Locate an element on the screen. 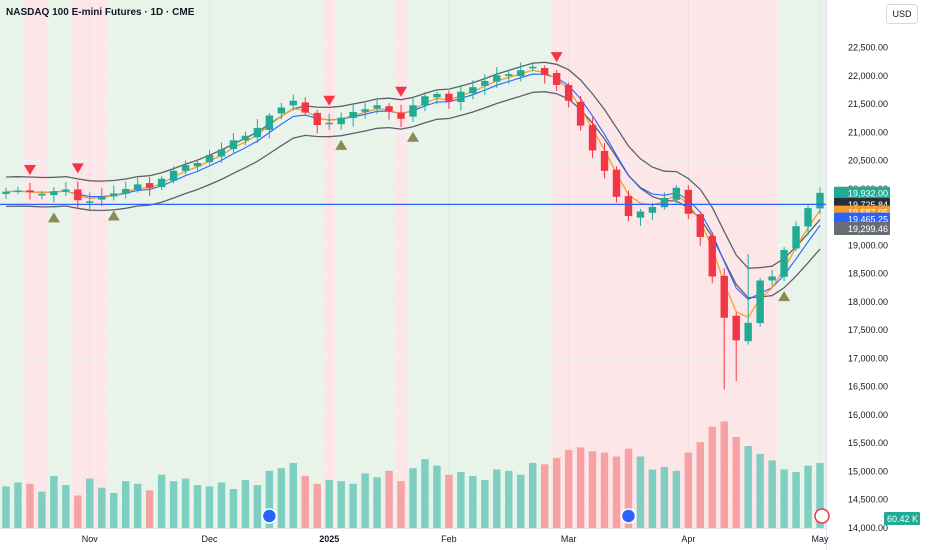  currency-button: USD is located at coordinates (902, 14).